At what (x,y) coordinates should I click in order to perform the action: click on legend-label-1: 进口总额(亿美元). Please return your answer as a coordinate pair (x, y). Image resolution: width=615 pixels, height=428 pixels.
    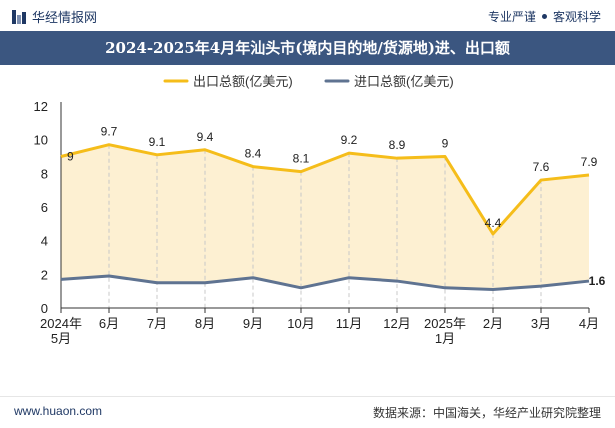
    Looking at the image, I should click on (404, 81).